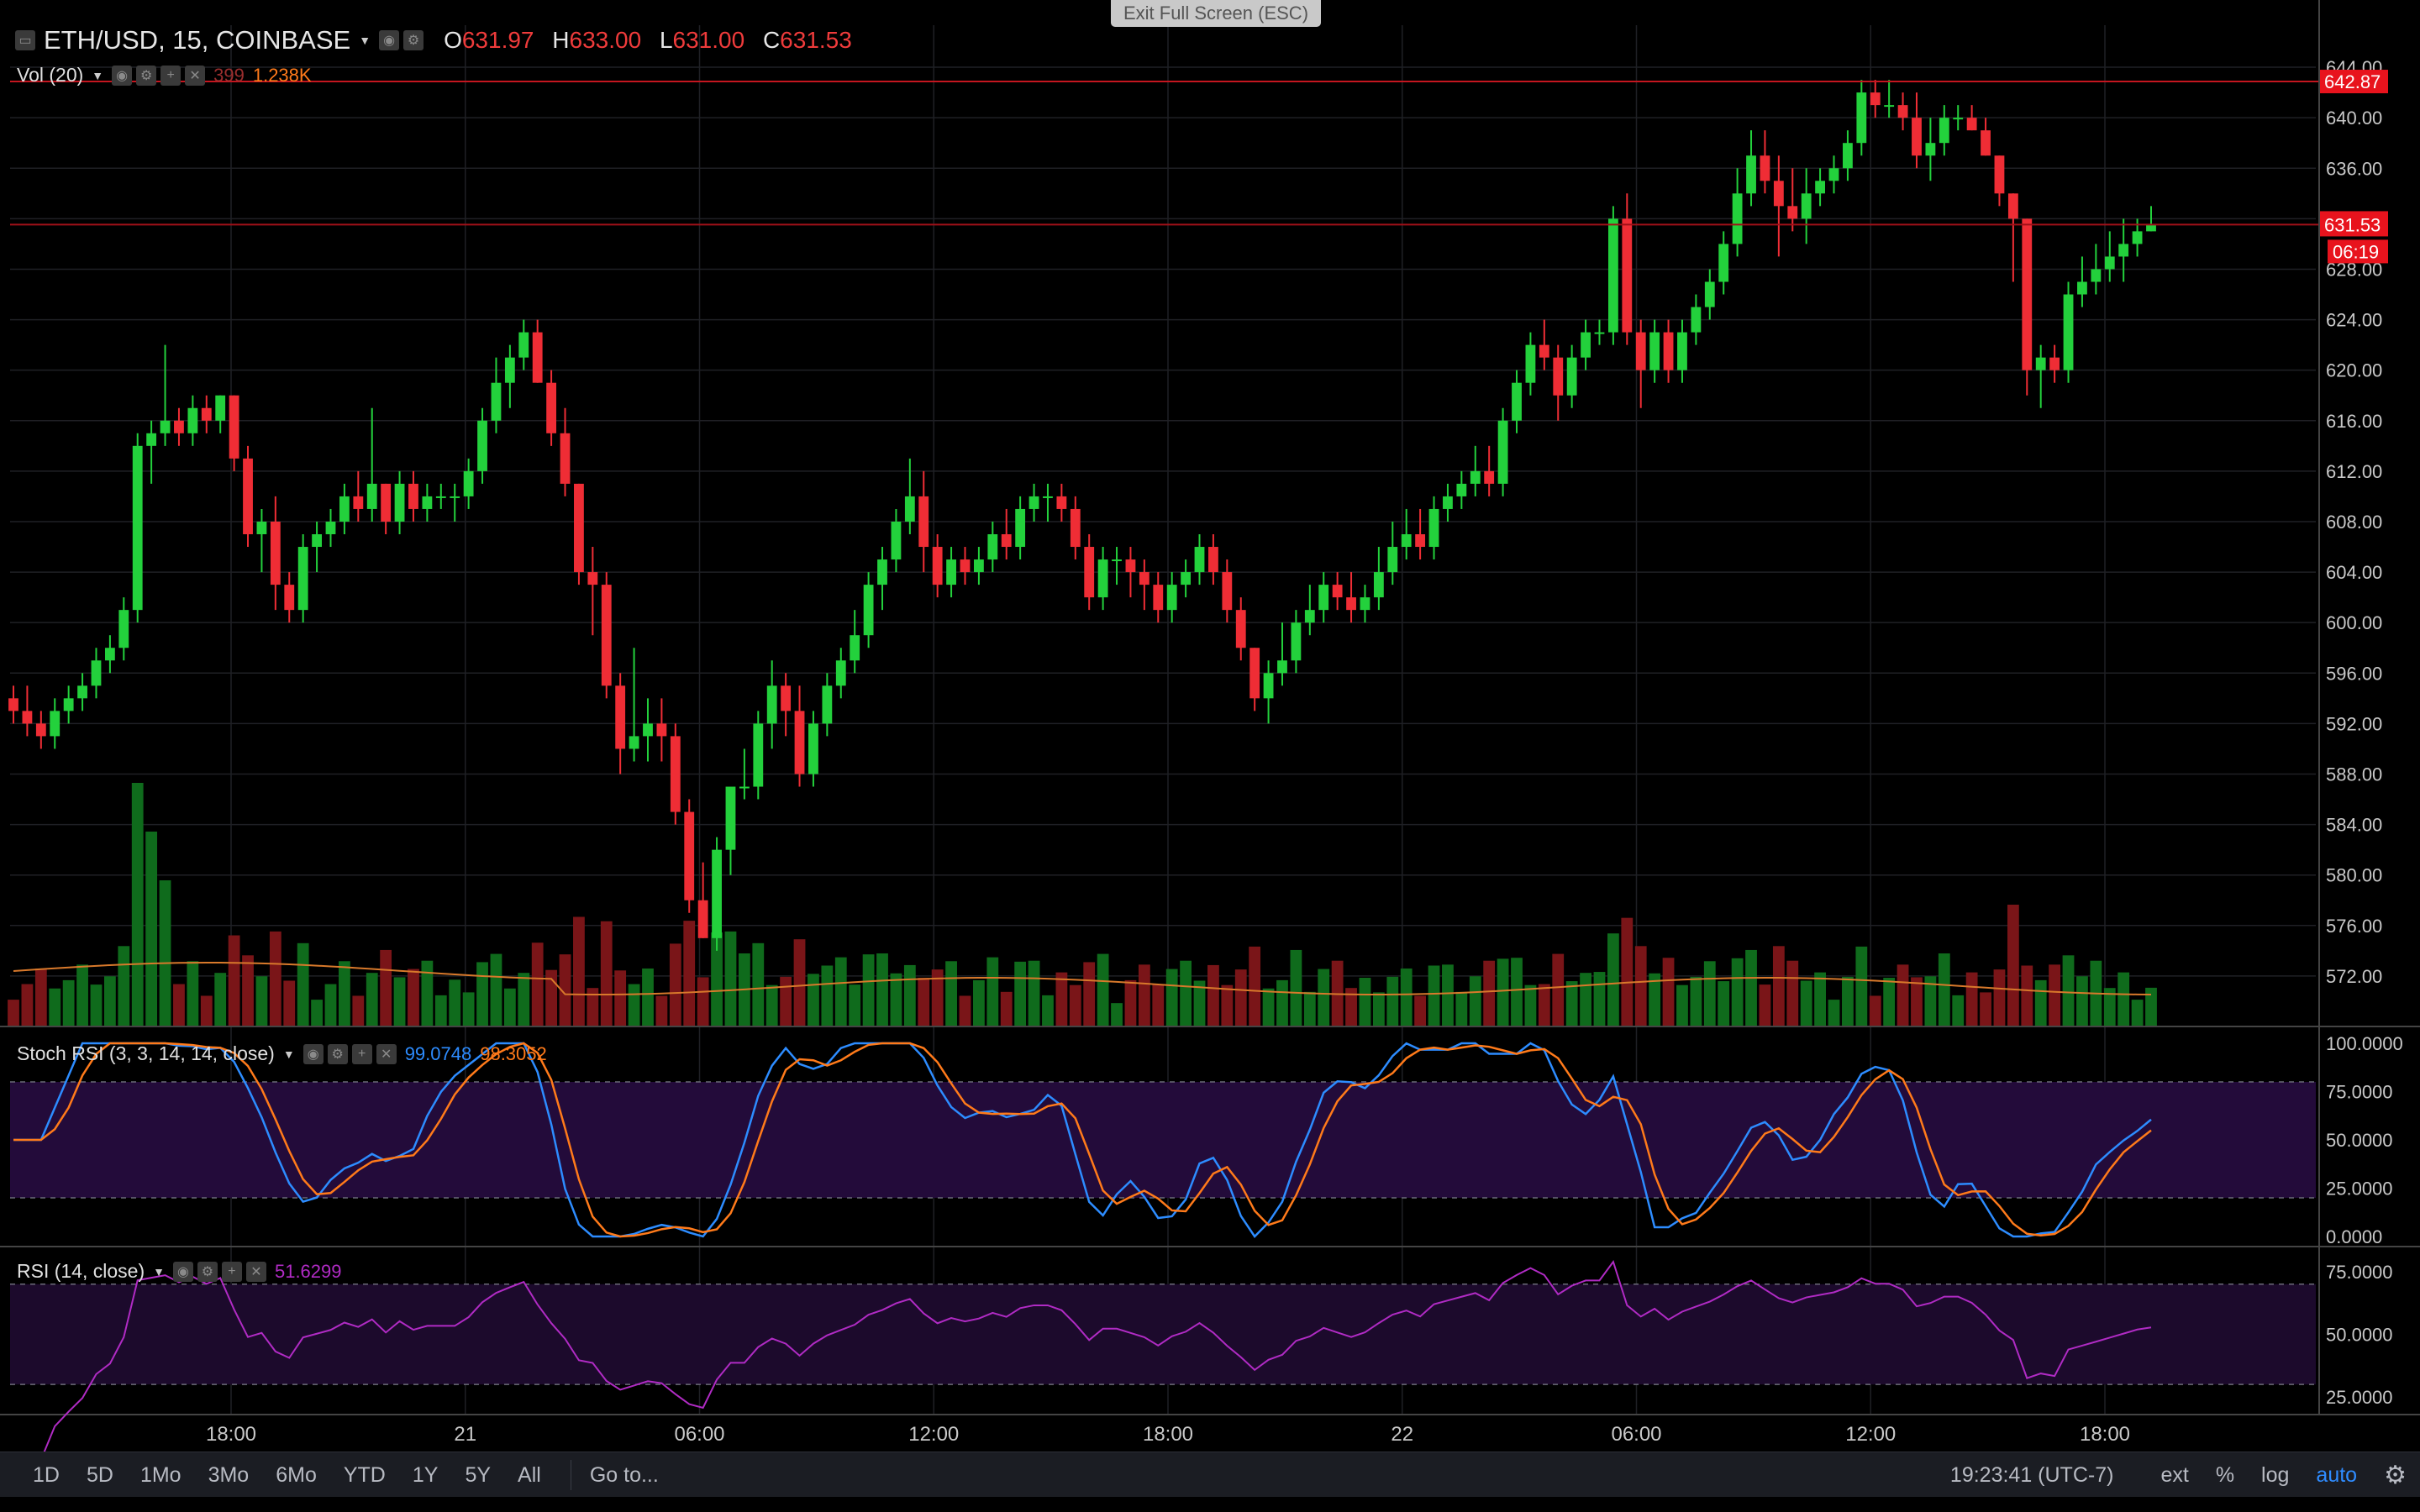  Describe the element at coordinates (2359, 1397) in the screenshot. I see `rsi-axis-label: 25.0000` at that location.